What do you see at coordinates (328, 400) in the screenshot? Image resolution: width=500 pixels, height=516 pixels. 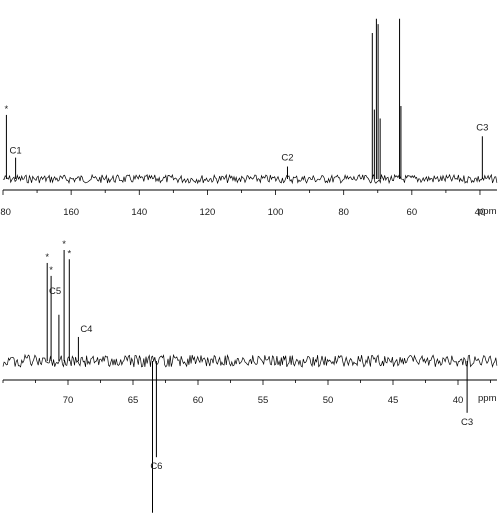 I see `tick-label: 50` at bounding box center [328, 400].